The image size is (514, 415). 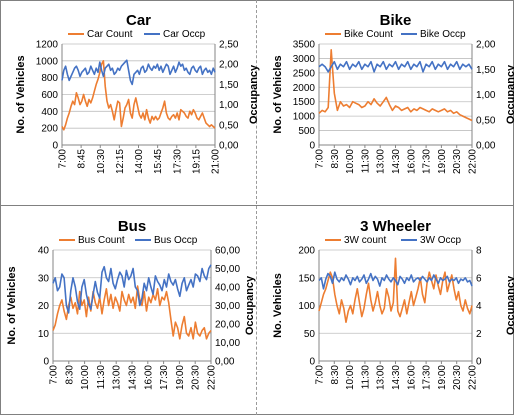 I want to click on series-line-3w-count, so click(x=395, y=290).